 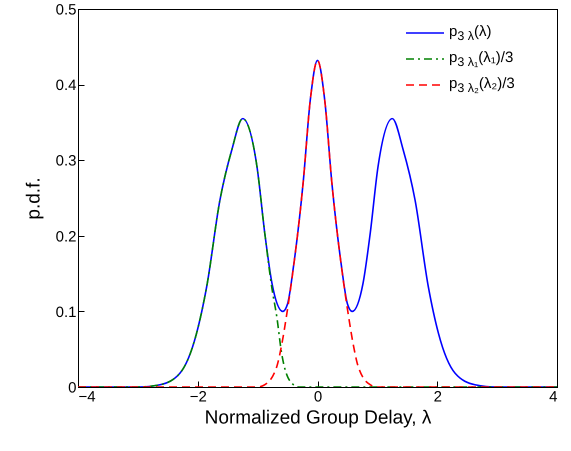 What do you see at coordinates (66, 161) in the screenshot?
I see `y-tick-label: 0.3` at bounding box center [66, 161].